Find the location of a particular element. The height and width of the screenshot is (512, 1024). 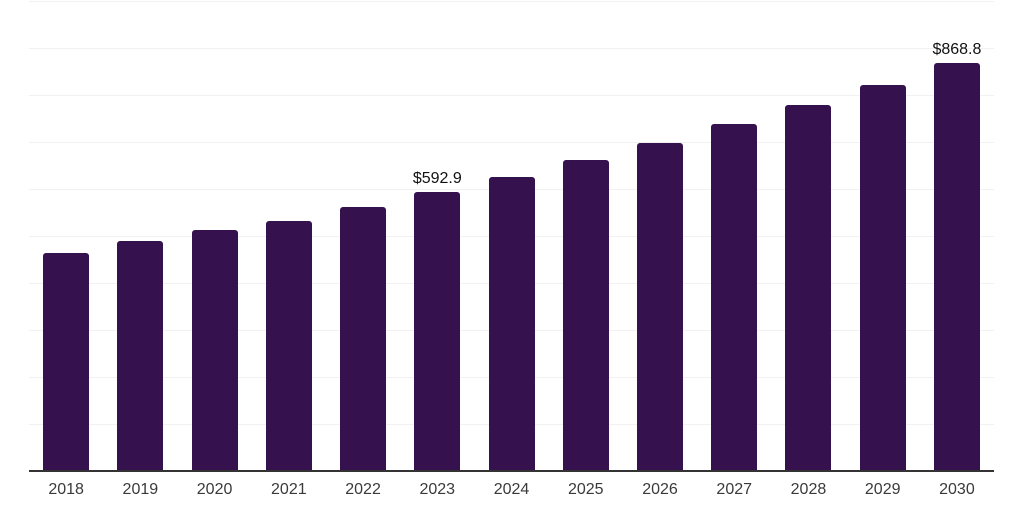

bar-2023 is located at coordinates (437, 331).